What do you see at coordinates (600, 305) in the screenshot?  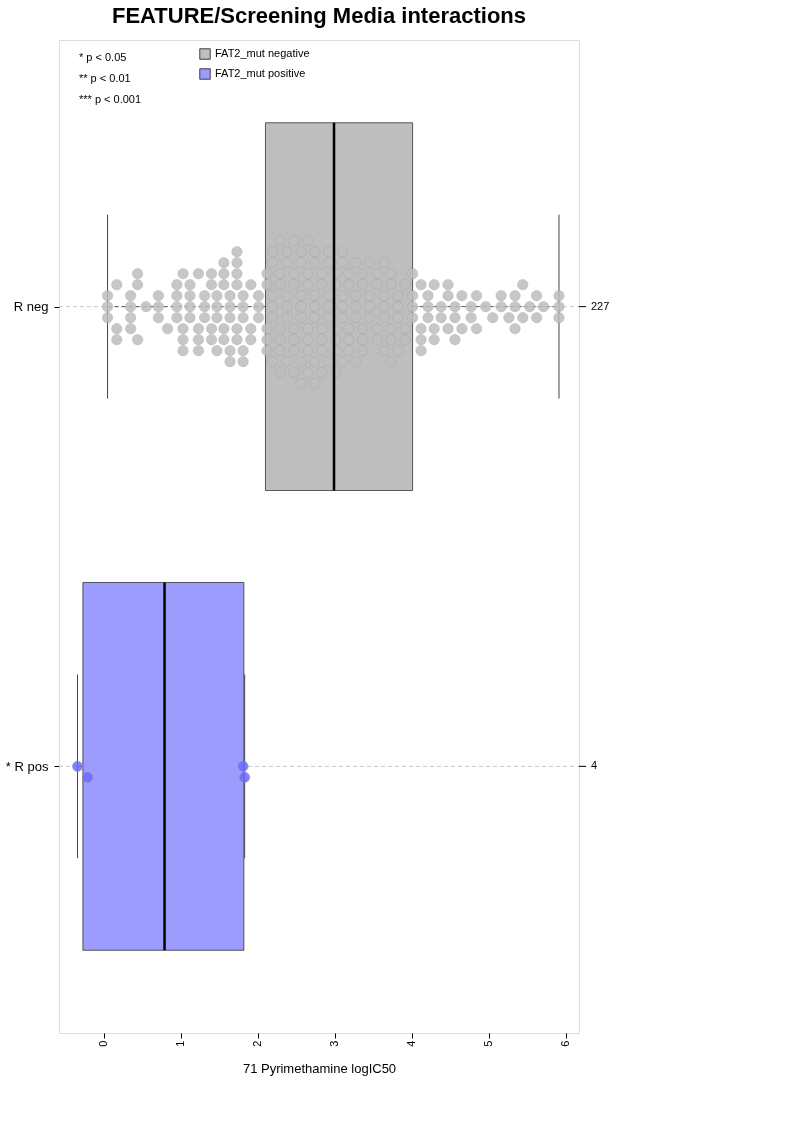 I see `y2-tick-label: 227` at bounding box center [600, 305].